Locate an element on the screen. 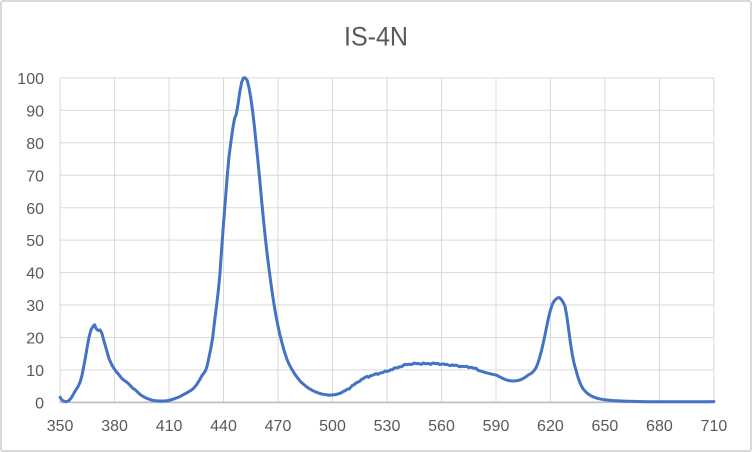 The image size is (752, 452). svg-text: 60 is located at coordinates (35, 209).